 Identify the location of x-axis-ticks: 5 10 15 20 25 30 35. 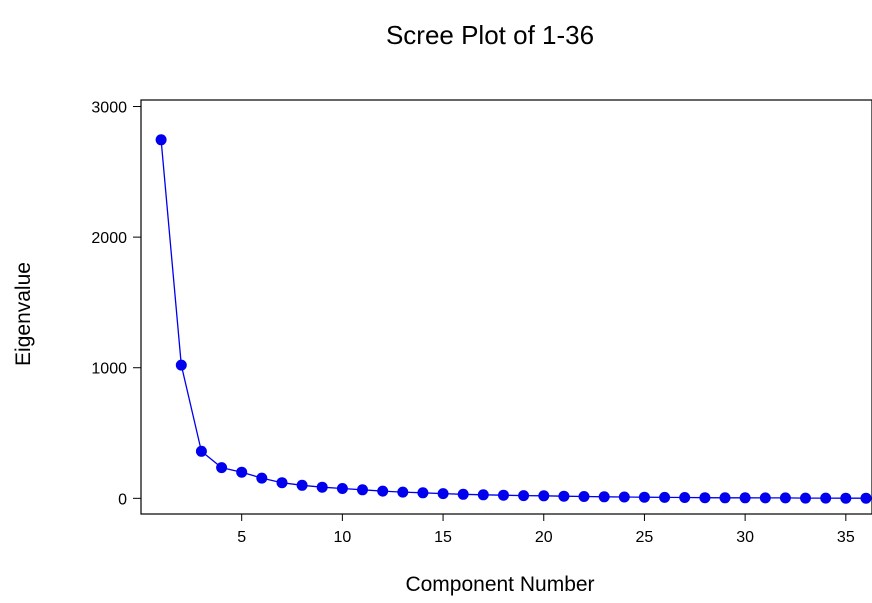
(546, 530).